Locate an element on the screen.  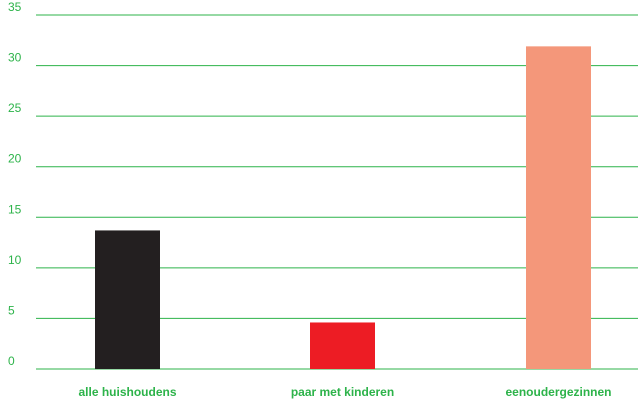
bar-alle-huishoudens is located at coordinates (127, 299).